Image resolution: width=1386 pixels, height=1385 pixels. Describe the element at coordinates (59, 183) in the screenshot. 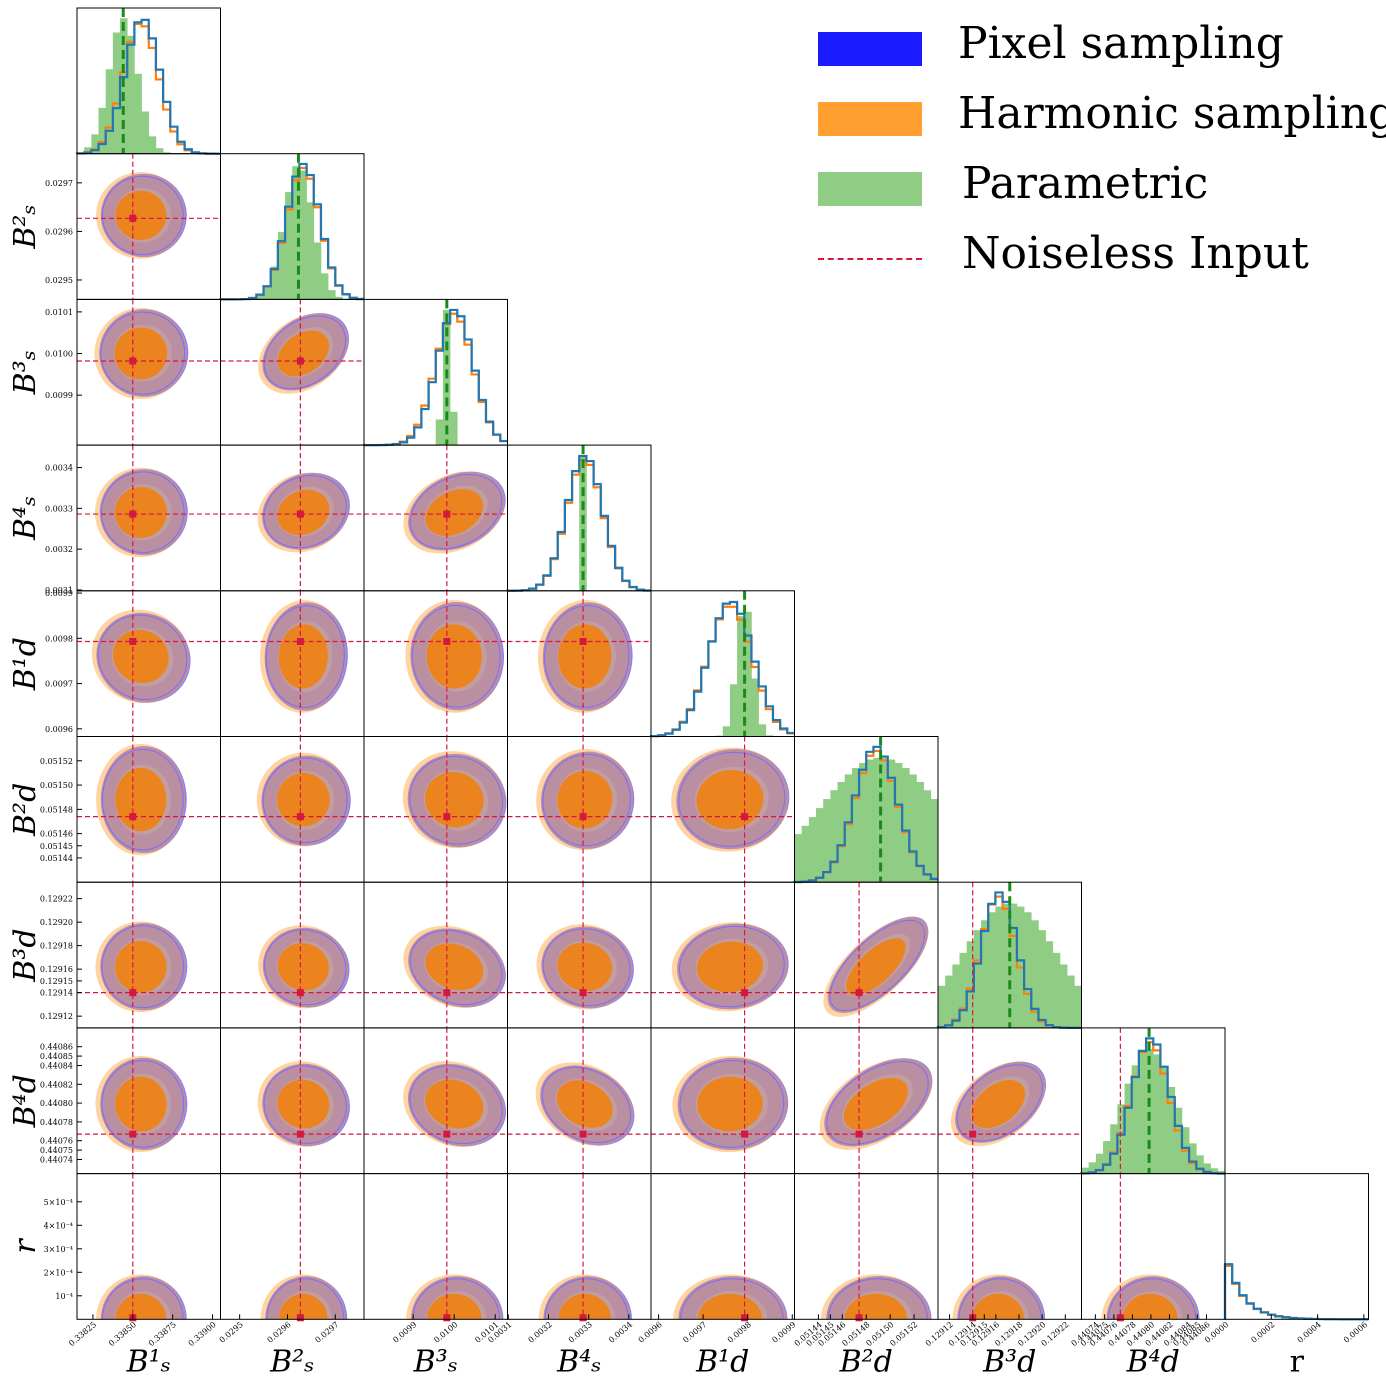

I see `y-tick-label: 0.0297` at that location.